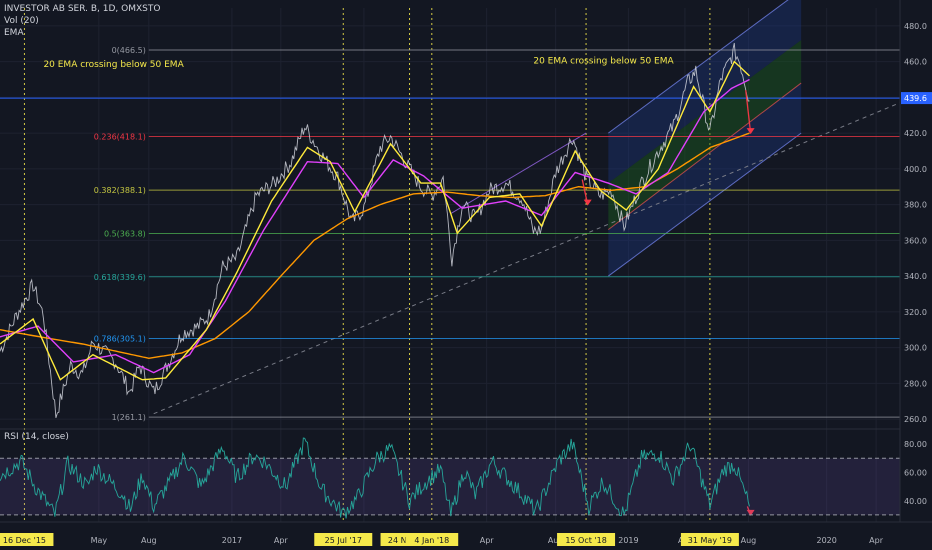  I want to click on fib-level-label: 0.786(305.1), so click(120, 338).